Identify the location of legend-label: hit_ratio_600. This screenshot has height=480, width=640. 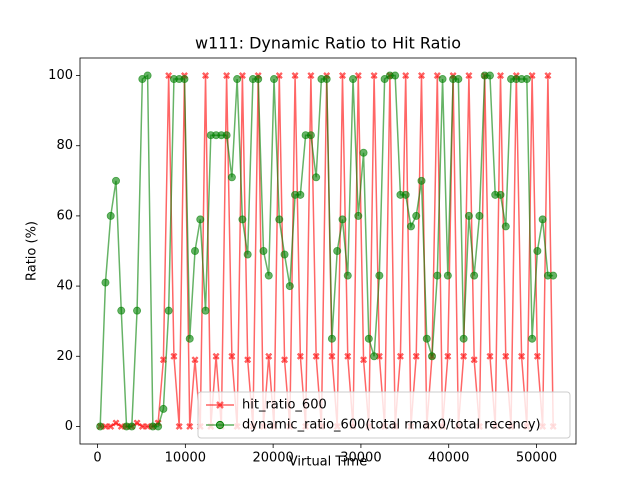
(284, 405).